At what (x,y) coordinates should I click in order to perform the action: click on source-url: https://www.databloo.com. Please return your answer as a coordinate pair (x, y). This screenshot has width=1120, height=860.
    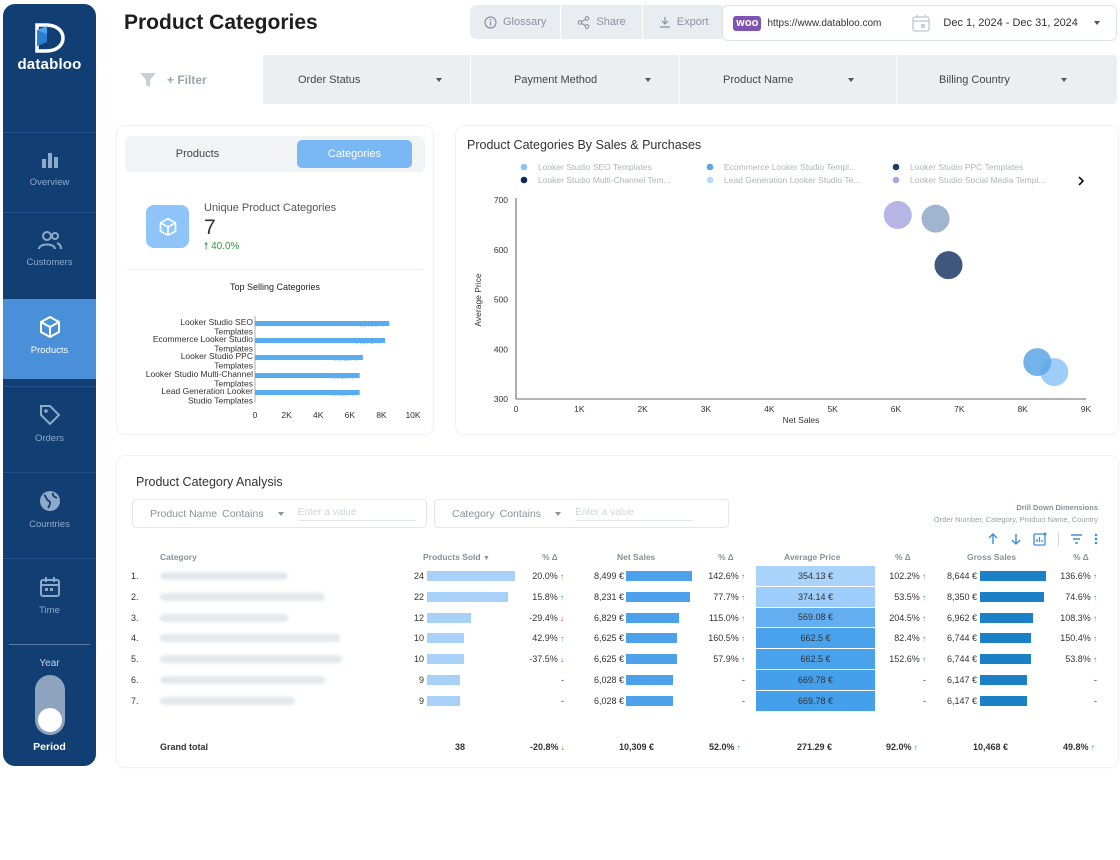
    Looking at the image, I should click on (824, 23).